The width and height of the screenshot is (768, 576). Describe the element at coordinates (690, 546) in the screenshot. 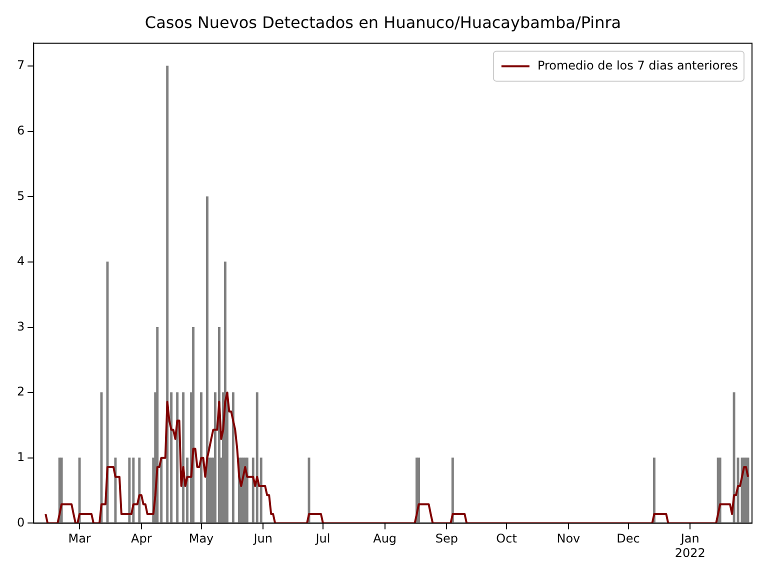

I see `x-tick-label: Jan 2022` at that location.